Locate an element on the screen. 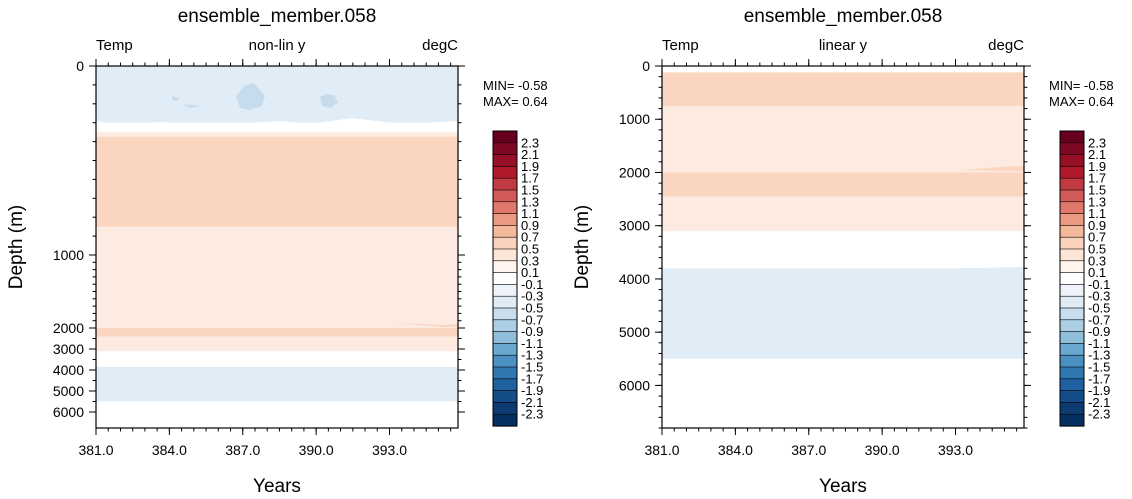  y-tick-label: 6000 is located at coordinates (68, 412).